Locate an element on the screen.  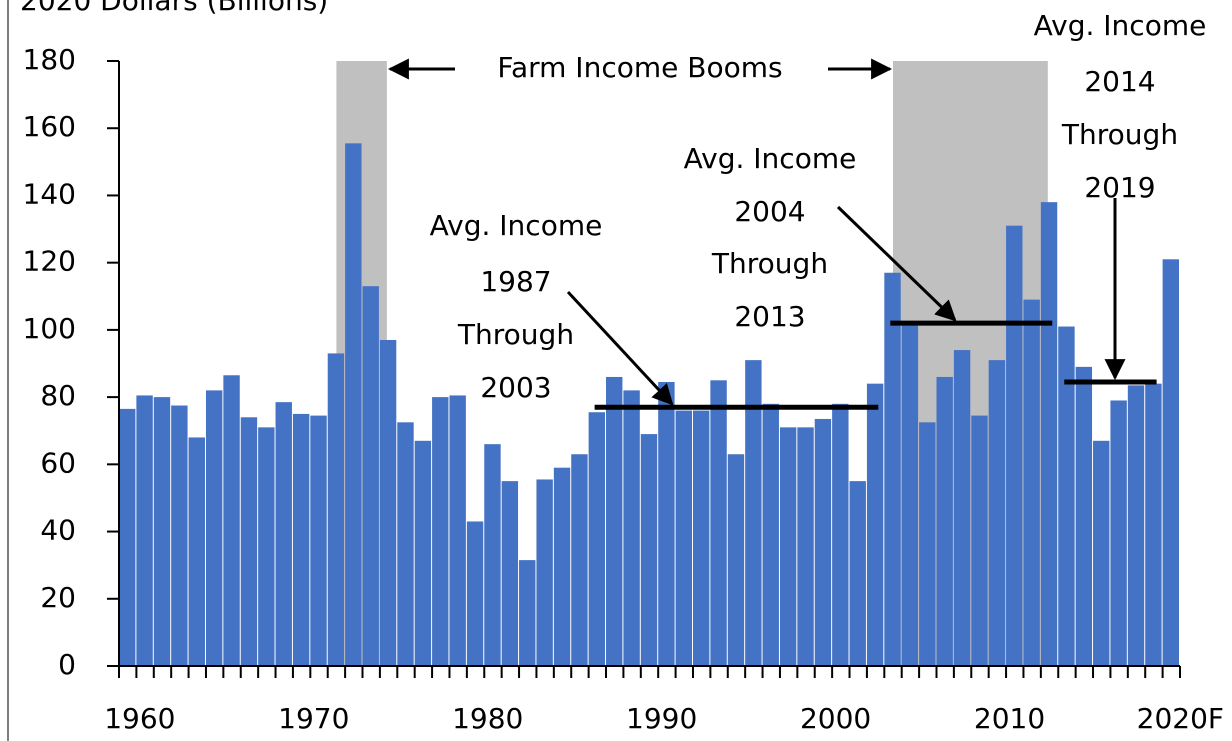
y-tick-label: 160 is located at coordinates (49, 126).